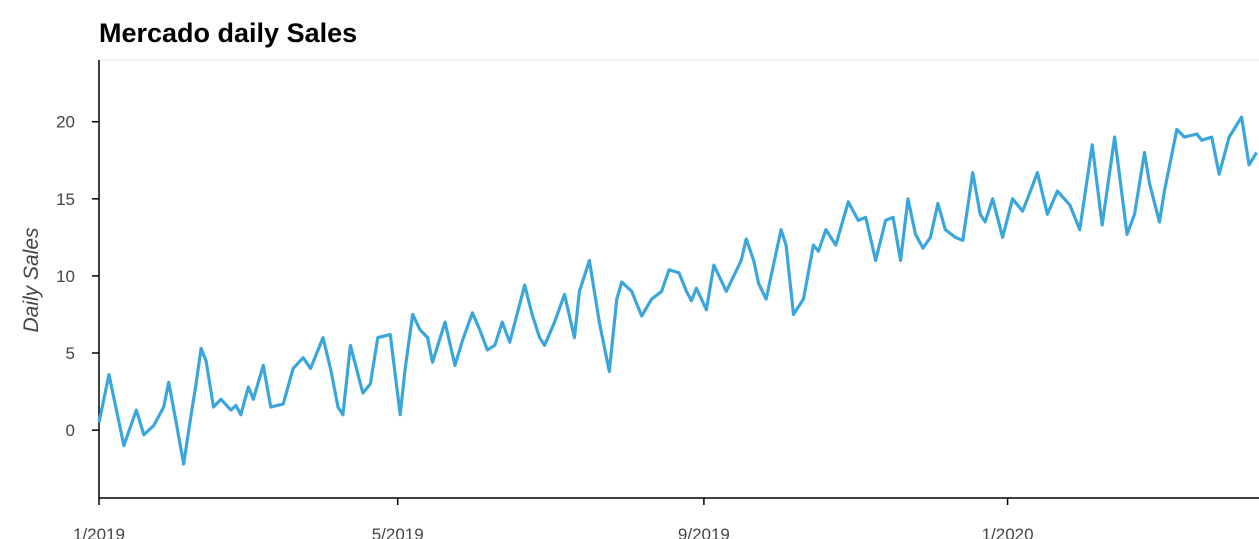 This screenshot has height=539, width=1259. I want to click on x-tick-label: 9/2019, so click(704, 532).